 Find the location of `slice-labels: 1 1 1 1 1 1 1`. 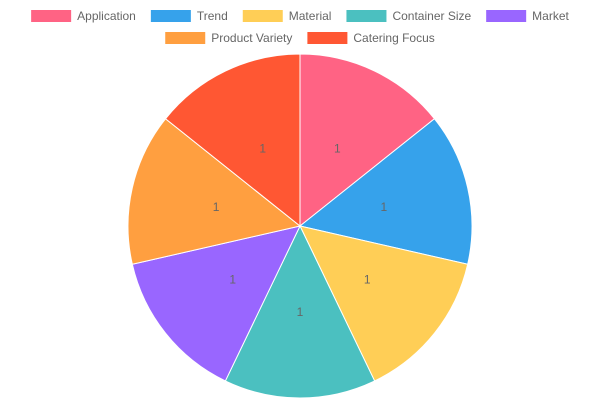

slice-labels: 1 1 1 1 1 1 1 is located at coordinates (300, 230).